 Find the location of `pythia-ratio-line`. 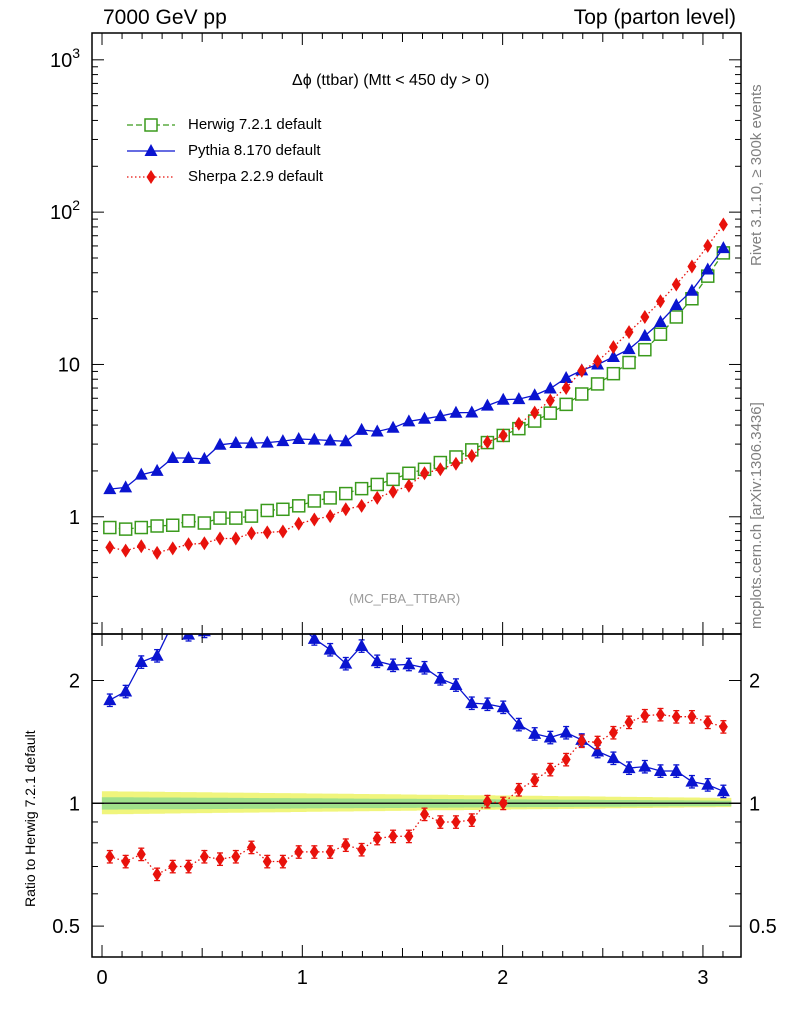

pythia-ratio-line is located at coordinates (416, 713).